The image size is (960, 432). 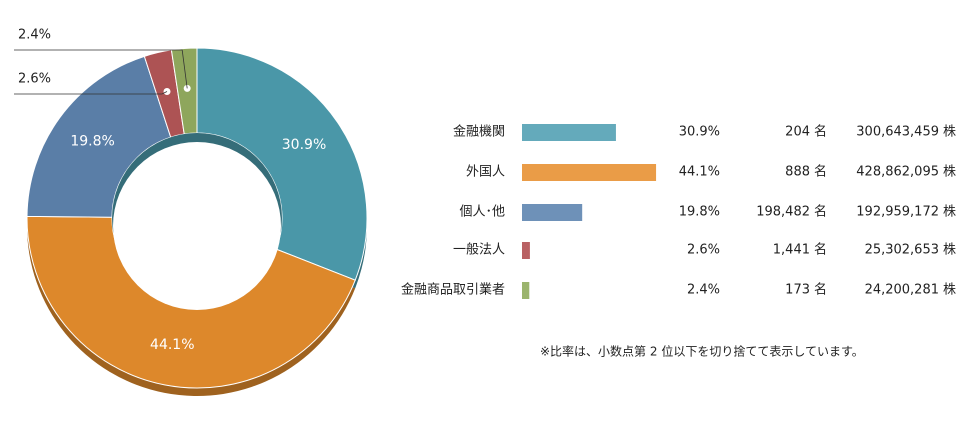 I want to click on callout-label: 2.4%, so click(x=34, y=35).